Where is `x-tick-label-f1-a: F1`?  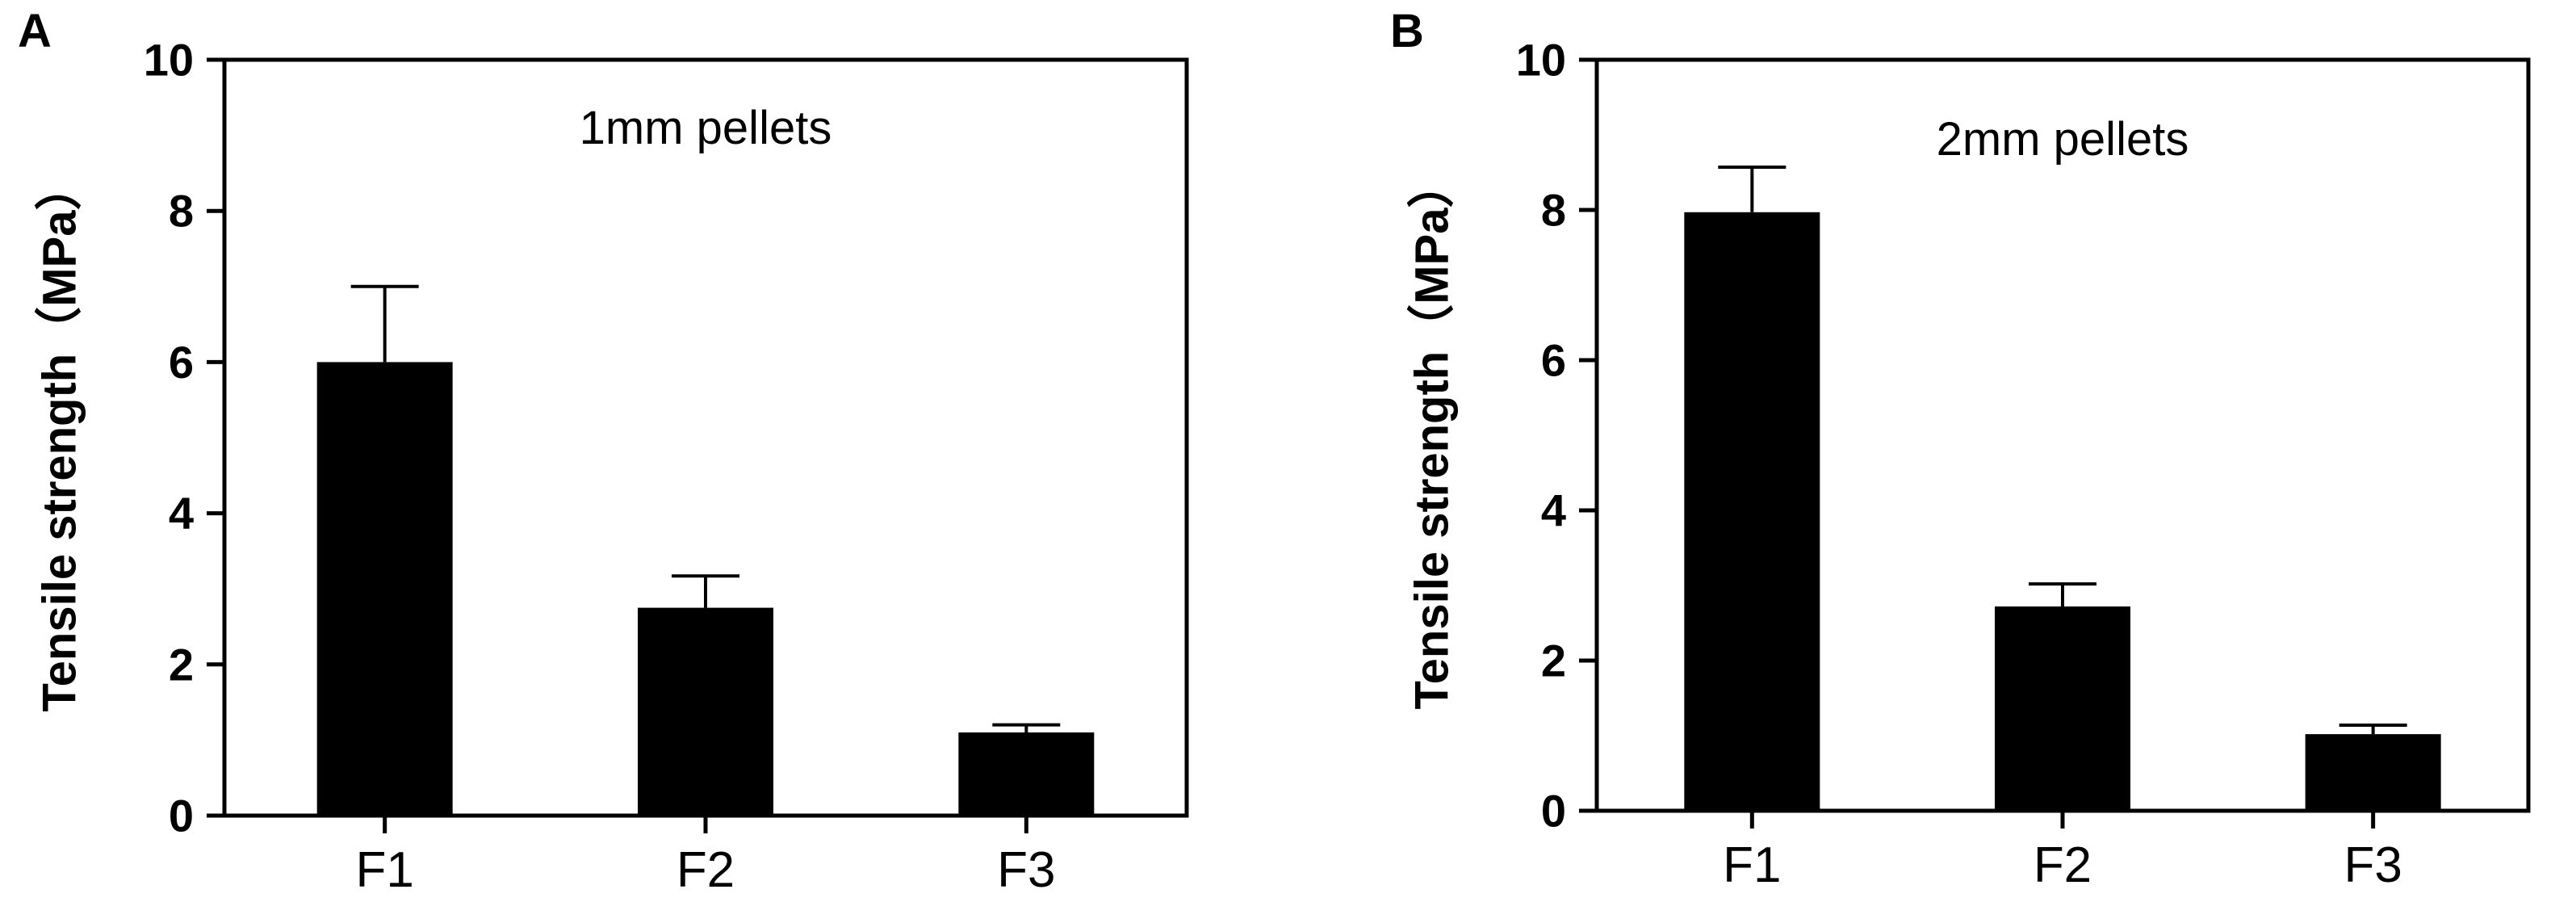 x-tick-label-f1-a: F1 is located at coordinates (384, 870).